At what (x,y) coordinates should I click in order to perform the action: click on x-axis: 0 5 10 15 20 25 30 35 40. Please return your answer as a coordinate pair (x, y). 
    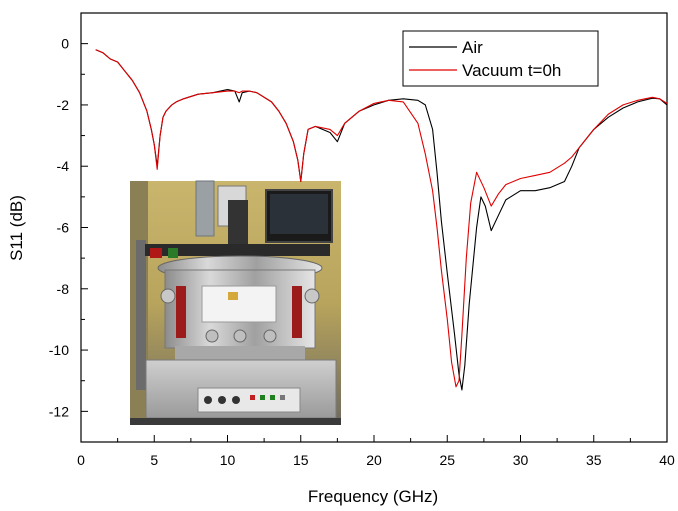
    Looking at the image, I should click on (376, 451).